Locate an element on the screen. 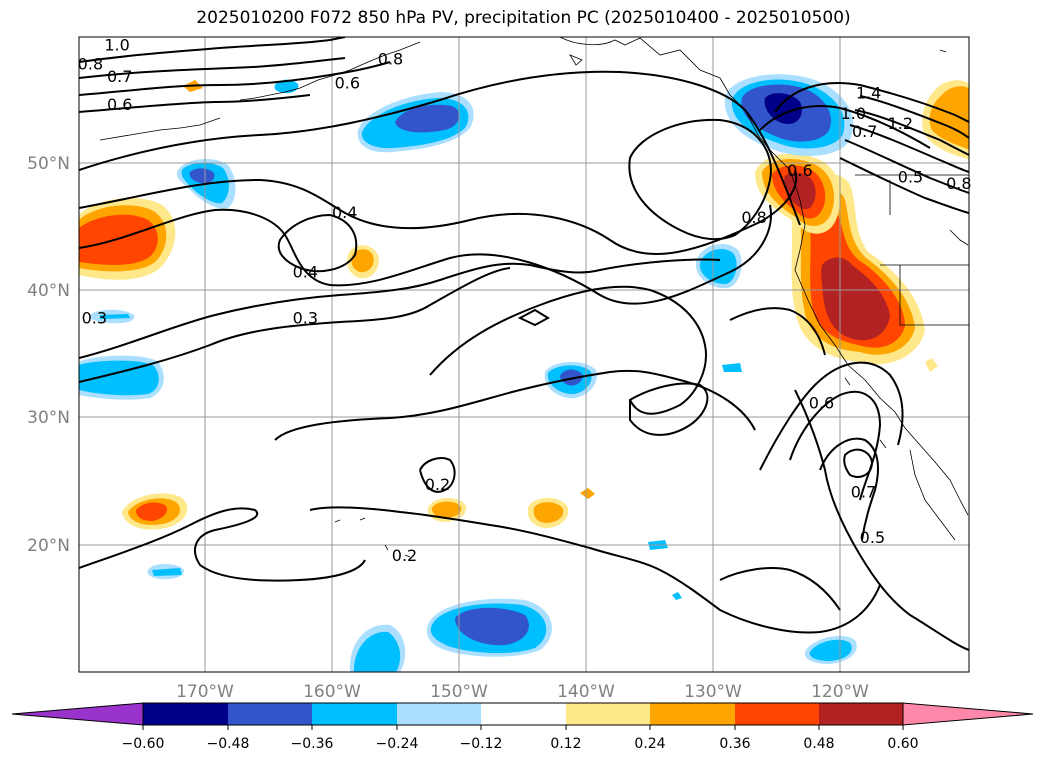 The width and height of the screenshot is (1047, 765). colorbar-tick-label: 0.60 is located at coordinates (902, 744).